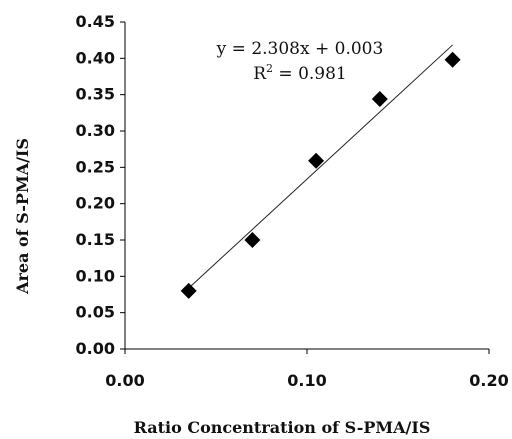 This screenshot has height=439, width=512. I want to click on y-tick-label: 0.20, so click(95, 203).